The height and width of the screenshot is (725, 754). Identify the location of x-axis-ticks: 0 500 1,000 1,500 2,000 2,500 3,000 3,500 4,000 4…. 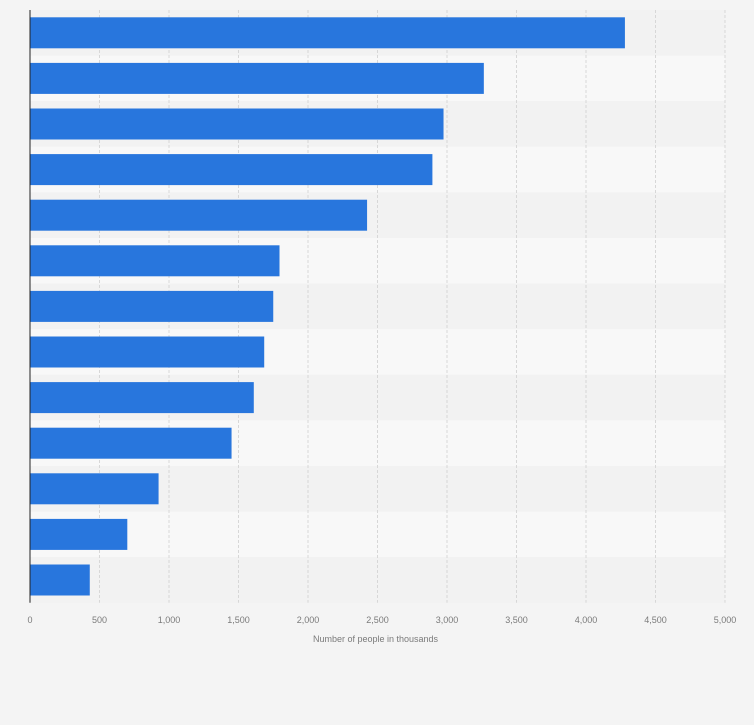
(381, 620).